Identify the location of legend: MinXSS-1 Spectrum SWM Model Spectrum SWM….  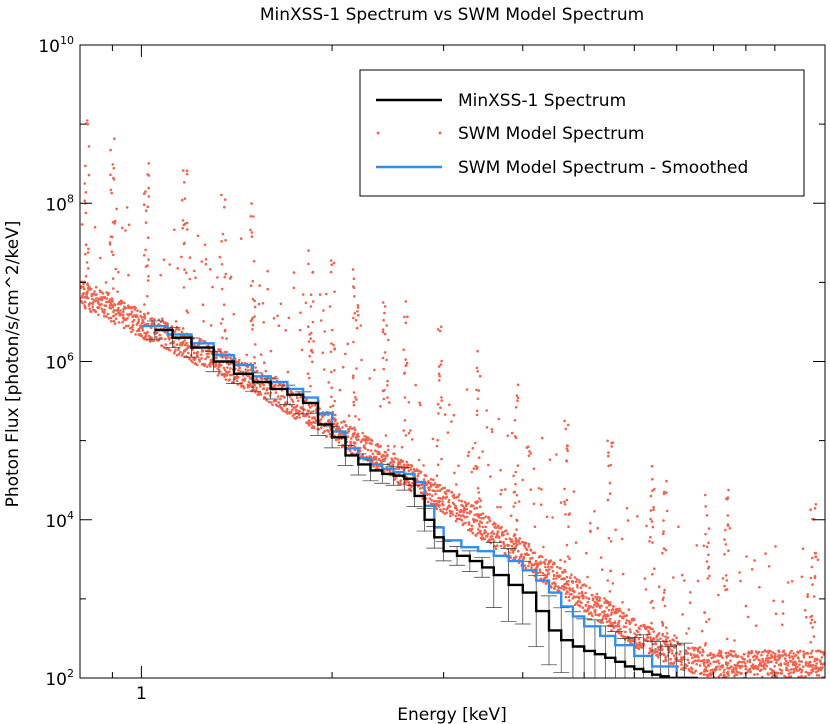
(582, 133).